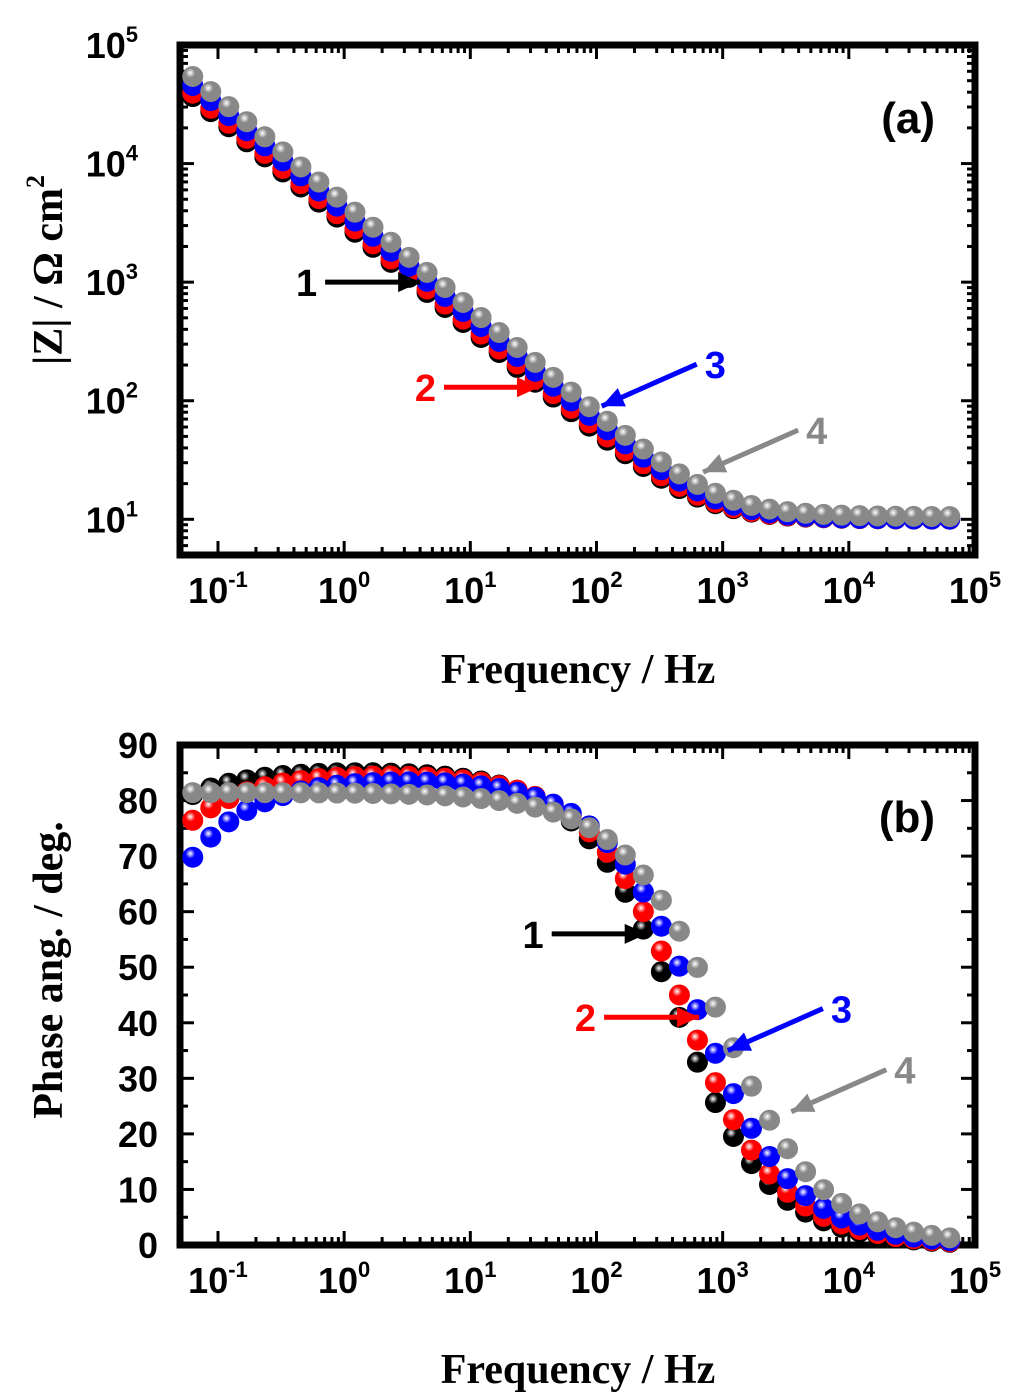  I want to click on panel-a-x-tick-label: 10¹, so click(470, 589).